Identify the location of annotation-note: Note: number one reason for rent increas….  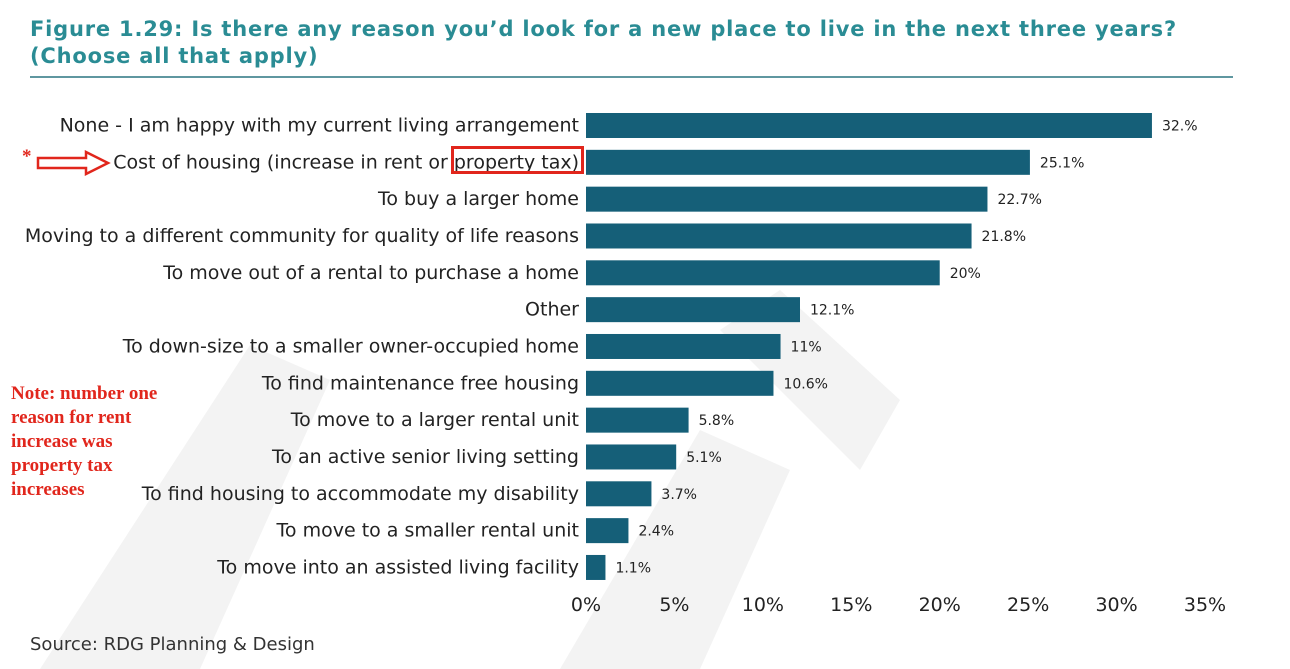
(84, 441).